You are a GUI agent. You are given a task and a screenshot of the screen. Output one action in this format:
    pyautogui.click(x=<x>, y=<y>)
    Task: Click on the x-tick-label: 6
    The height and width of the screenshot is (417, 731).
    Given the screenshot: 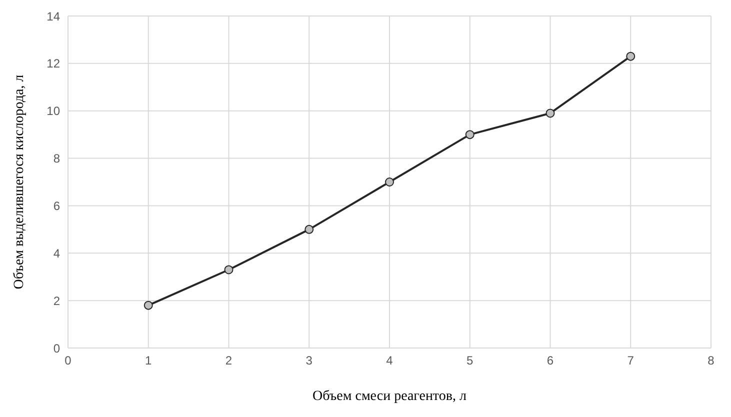 What is the action you would take?
    pyautogui.click(x=550, y=361)
    